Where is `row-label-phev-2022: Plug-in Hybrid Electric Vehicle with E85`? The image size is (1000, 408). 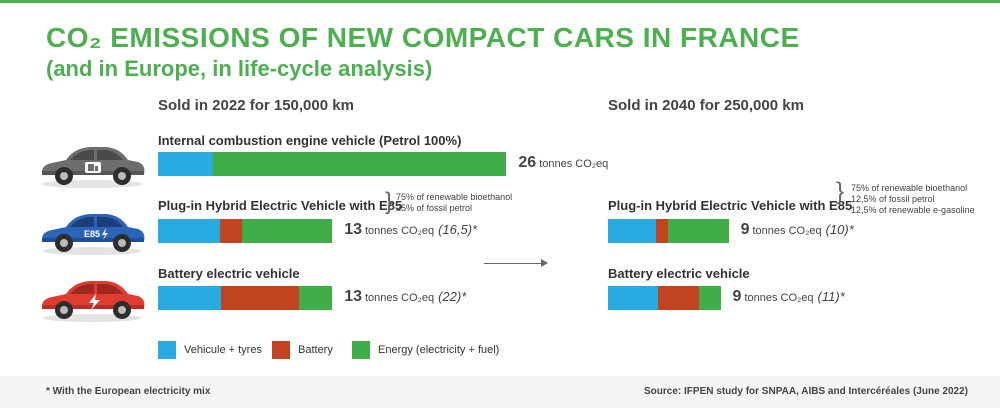
row-label-phev-2022: Plug-in Hybrid Electric Vehicle with E85 is located at coordinates (280, 205).